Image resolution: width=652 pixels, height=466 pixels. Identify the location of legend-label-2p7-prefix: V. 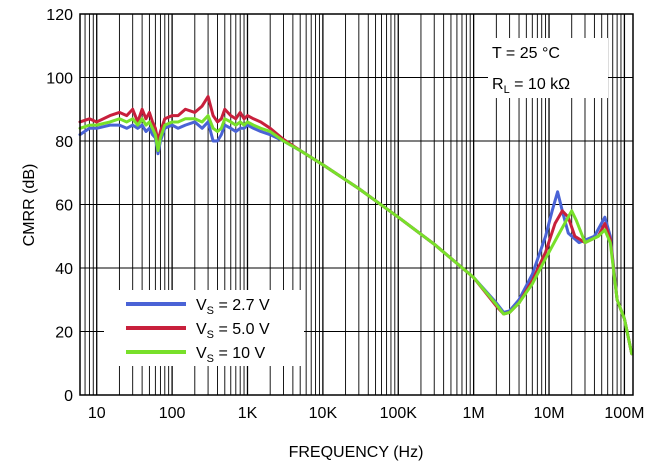
(201, 305).